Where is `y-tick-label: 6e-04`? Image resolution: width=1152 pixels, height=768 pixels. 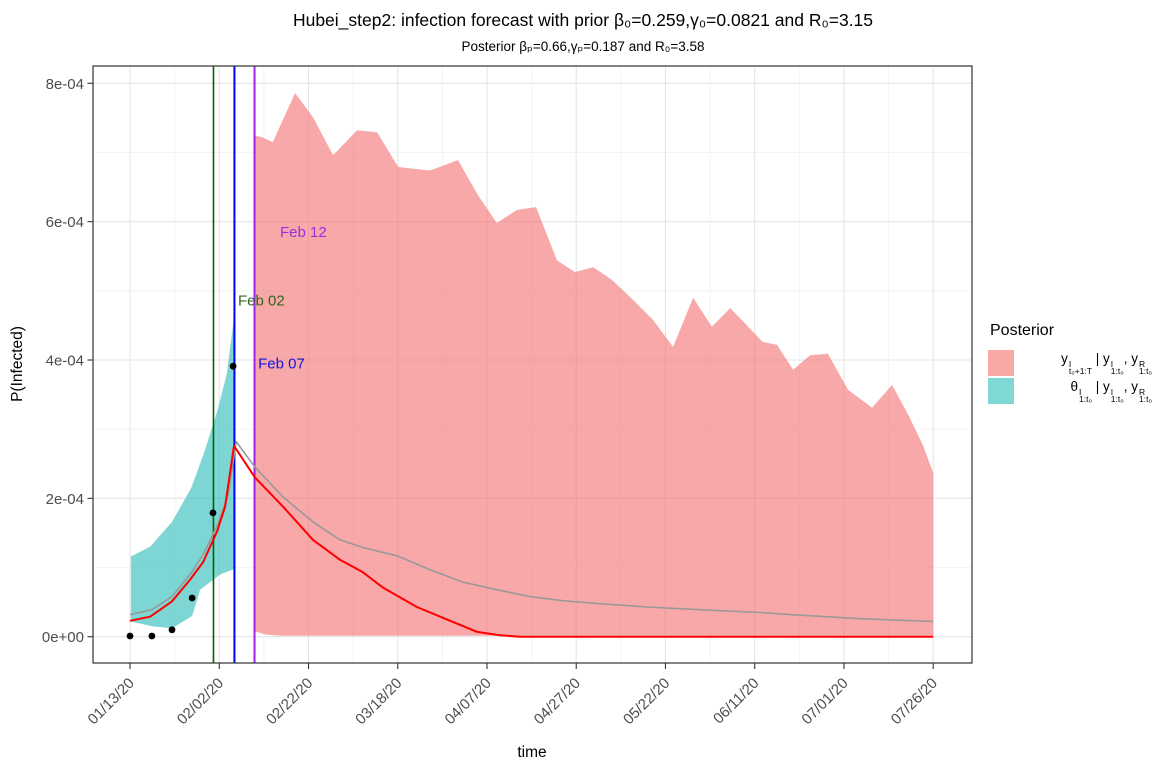 y-tick-label: 6e-04 is located at coordinates (65, 222).